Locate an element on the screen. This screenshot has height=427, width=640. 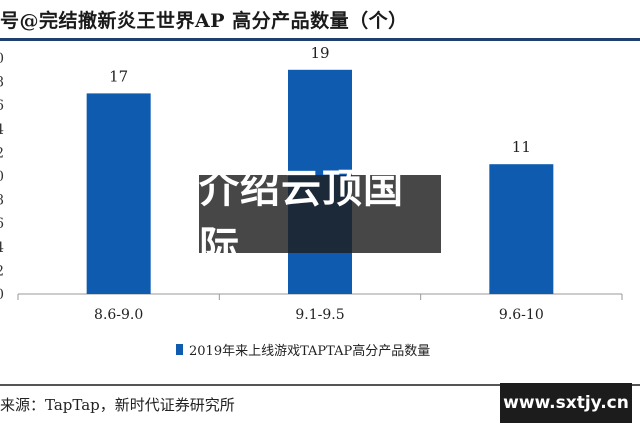
x-tick-label: 8.6-9.0 is located at coordinates (118, 315).